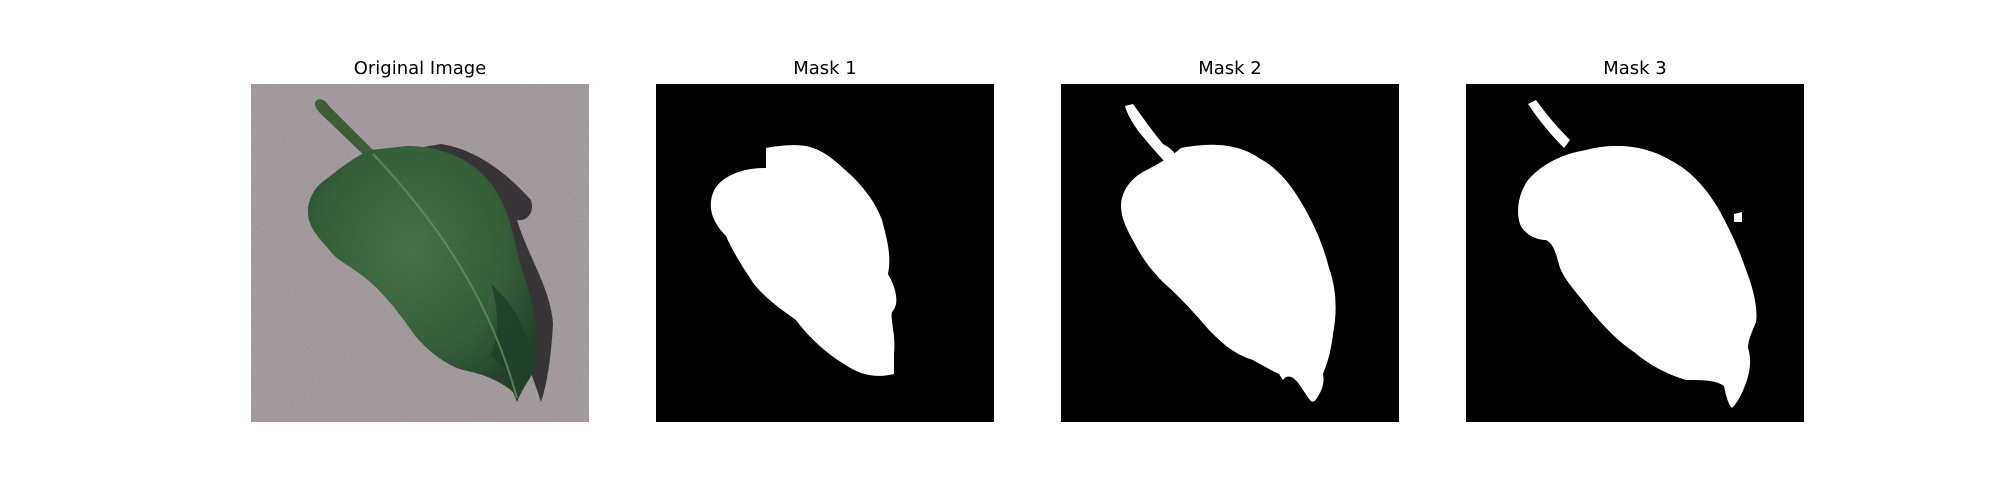 The height and width of the screenshot is (500, 2000). I want to click on original-image, so click(420, 253).